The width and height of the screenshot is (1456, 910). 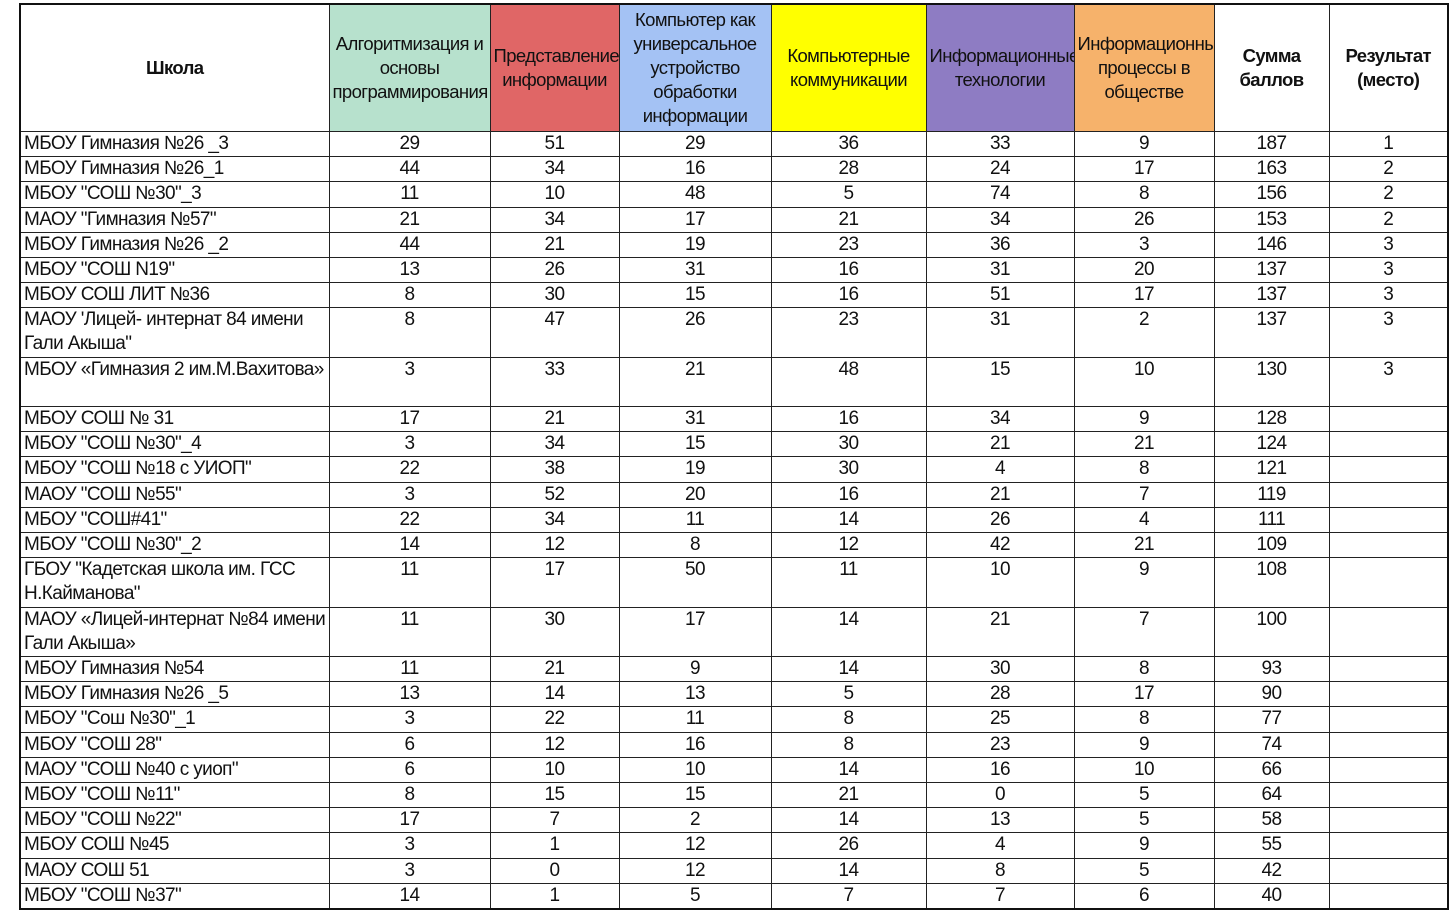 What do you see at coordinates (1271, 194) in the screenshot?
I see `total-score-cell: 156` at bounding box center [1271, 194].